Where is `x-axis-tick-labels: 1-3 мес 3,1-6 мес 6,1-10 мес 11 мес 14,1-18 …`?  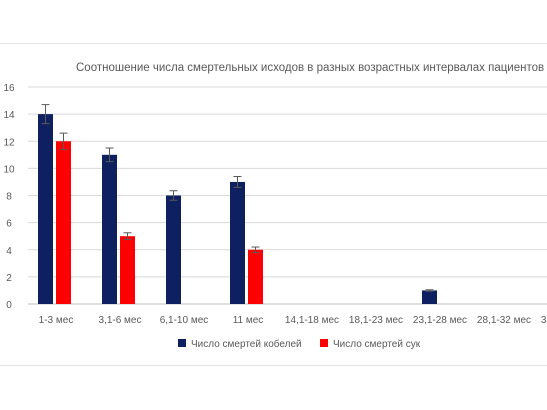 x-axis-tick-labels: 1-3 мес 3,1-6 мес 6,1-10 мес 11 мес 14,1-18 … is located at coordinates (293, 320).